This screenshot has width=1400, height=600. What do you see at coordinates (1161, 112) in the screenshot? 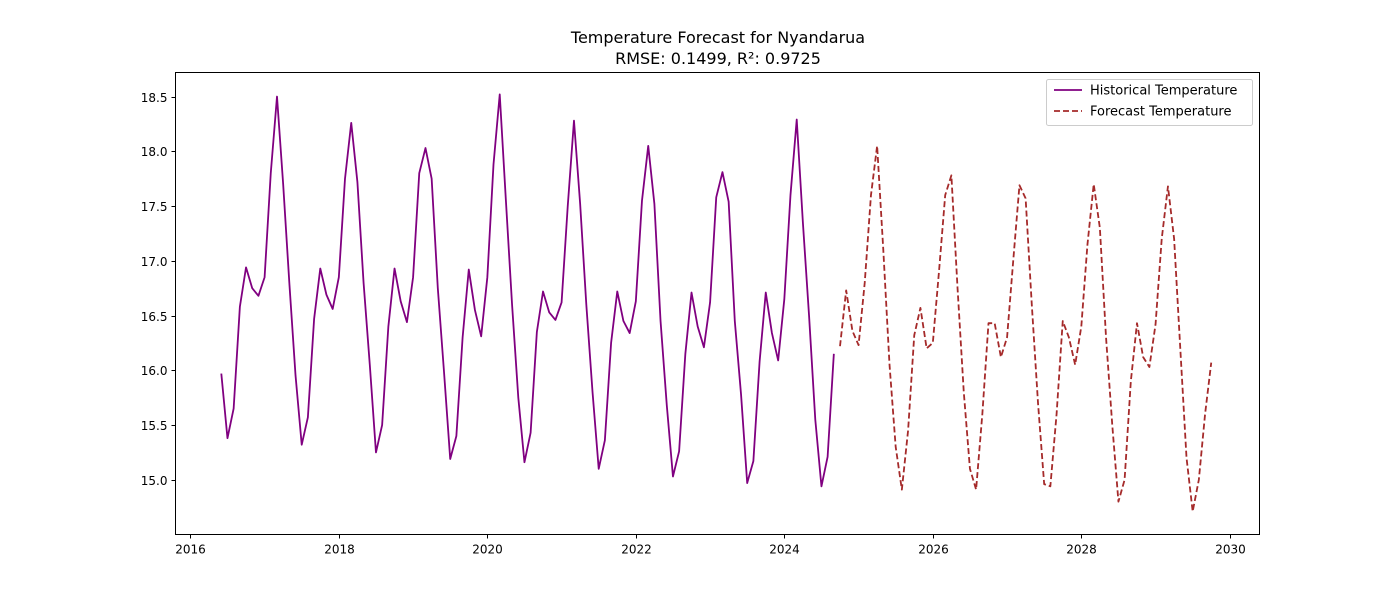
I see `legend-label-forecast: Forecast Temperature` at bounding box center [1161, 112].